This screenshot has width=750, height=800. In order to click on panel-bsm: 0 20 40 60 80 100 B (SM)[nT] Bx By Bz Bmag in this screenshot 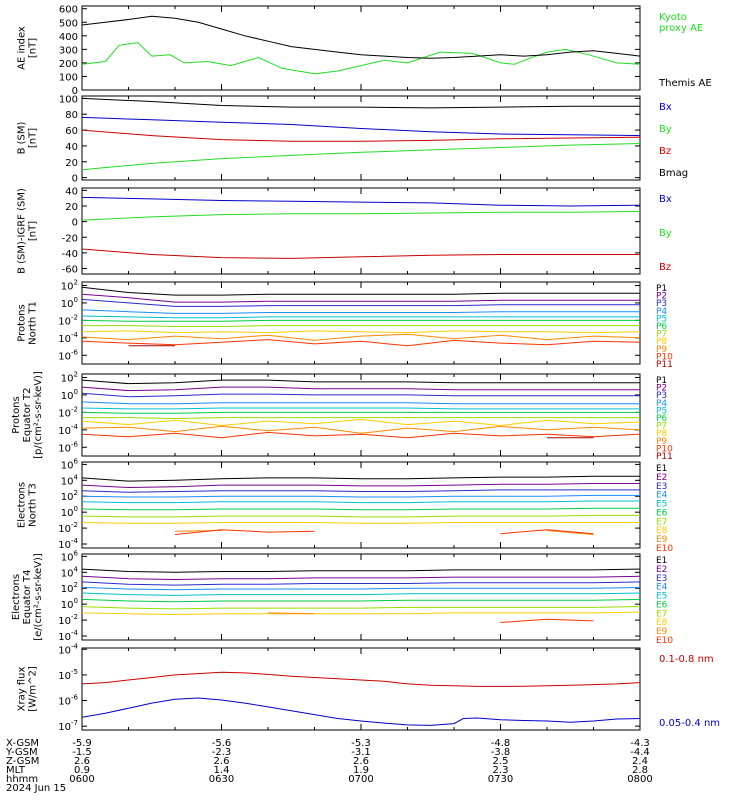, I will do `click(353, 139)`.